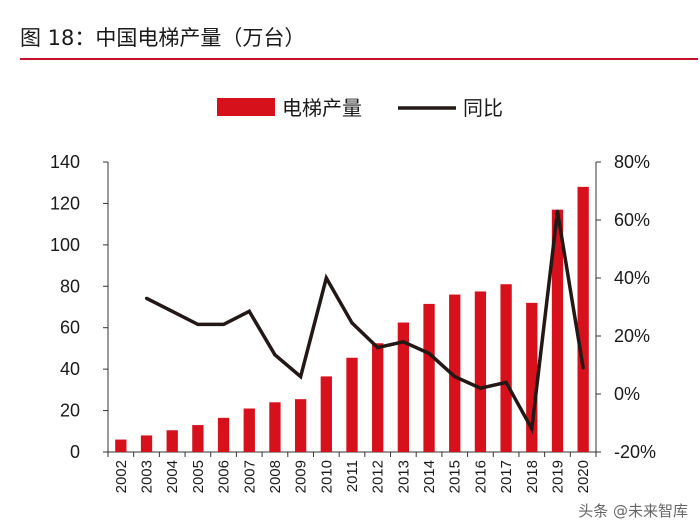 Image resolution: width=700 pixels, height=531 pixels. What do you see at coordinates (65, 162) in the screenshot?
I see `y-left-tick-label: 140` at bounding box center [65, 162].